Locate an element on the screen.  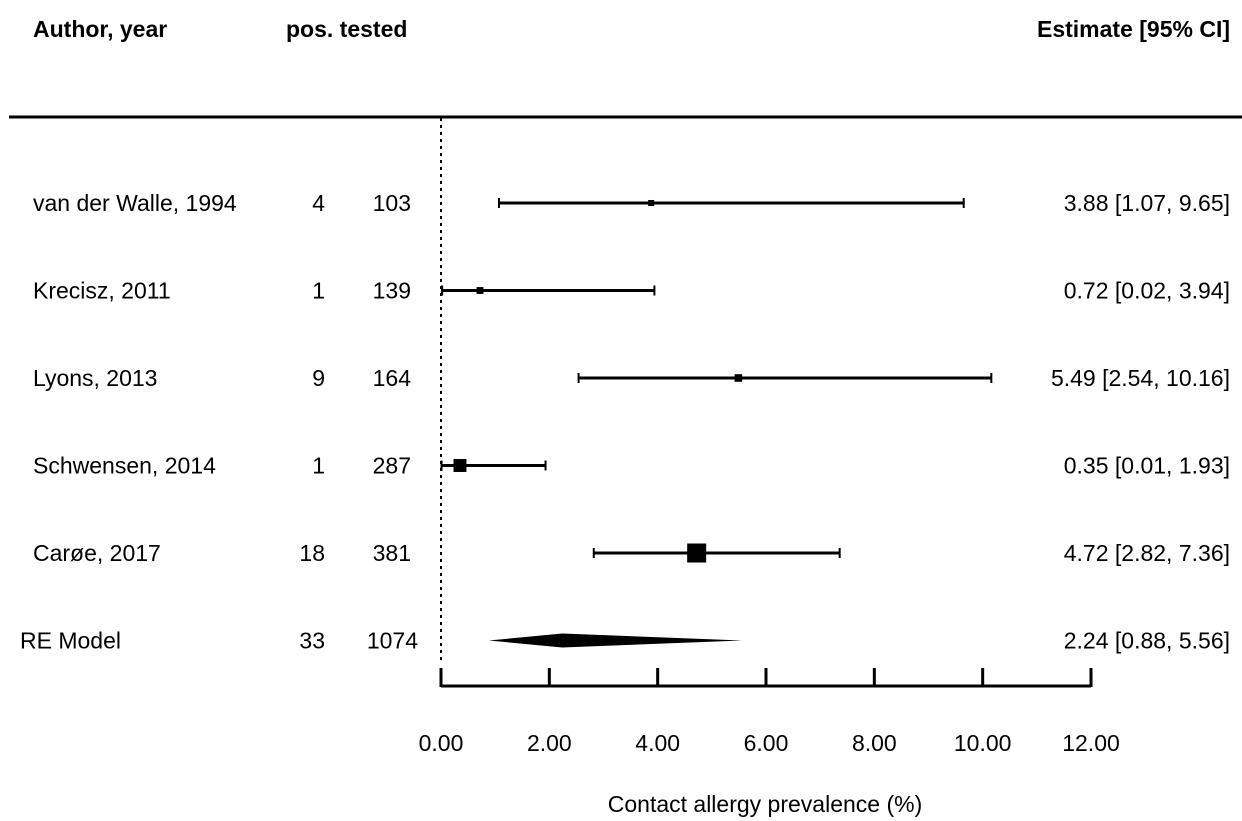
x-tick-label: 2.00 is located at coordinates (549, 743).